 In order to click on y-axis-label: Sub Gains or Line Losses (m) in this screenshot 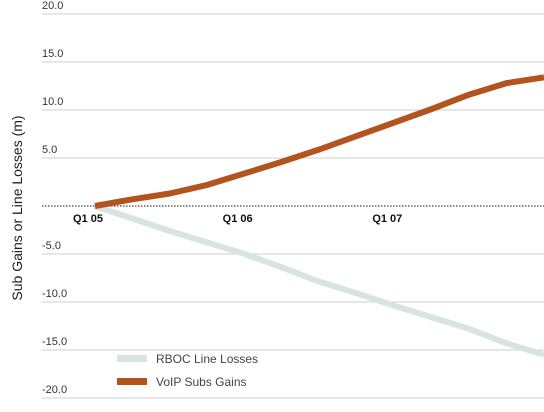, I will do `click(17, 207)`.